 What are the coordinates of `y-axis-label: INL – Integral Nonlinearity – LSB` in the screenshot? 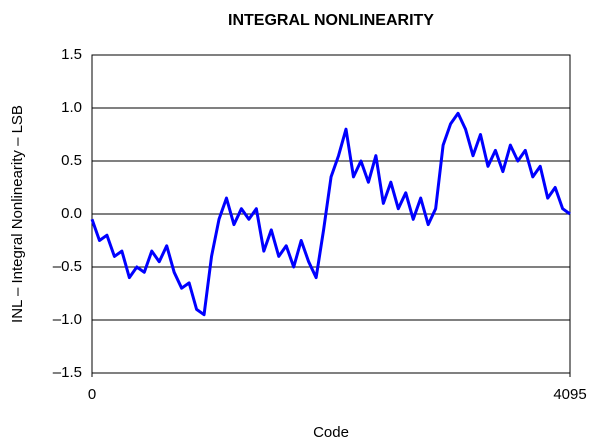 It's located at (17, 214).